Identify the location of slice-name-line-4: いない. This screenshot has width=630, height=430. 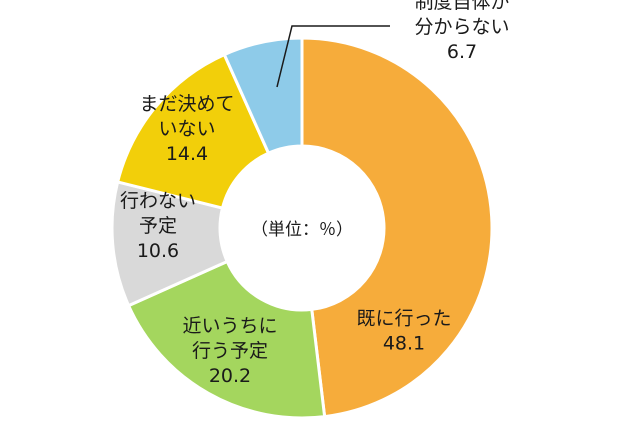
(186, 129).